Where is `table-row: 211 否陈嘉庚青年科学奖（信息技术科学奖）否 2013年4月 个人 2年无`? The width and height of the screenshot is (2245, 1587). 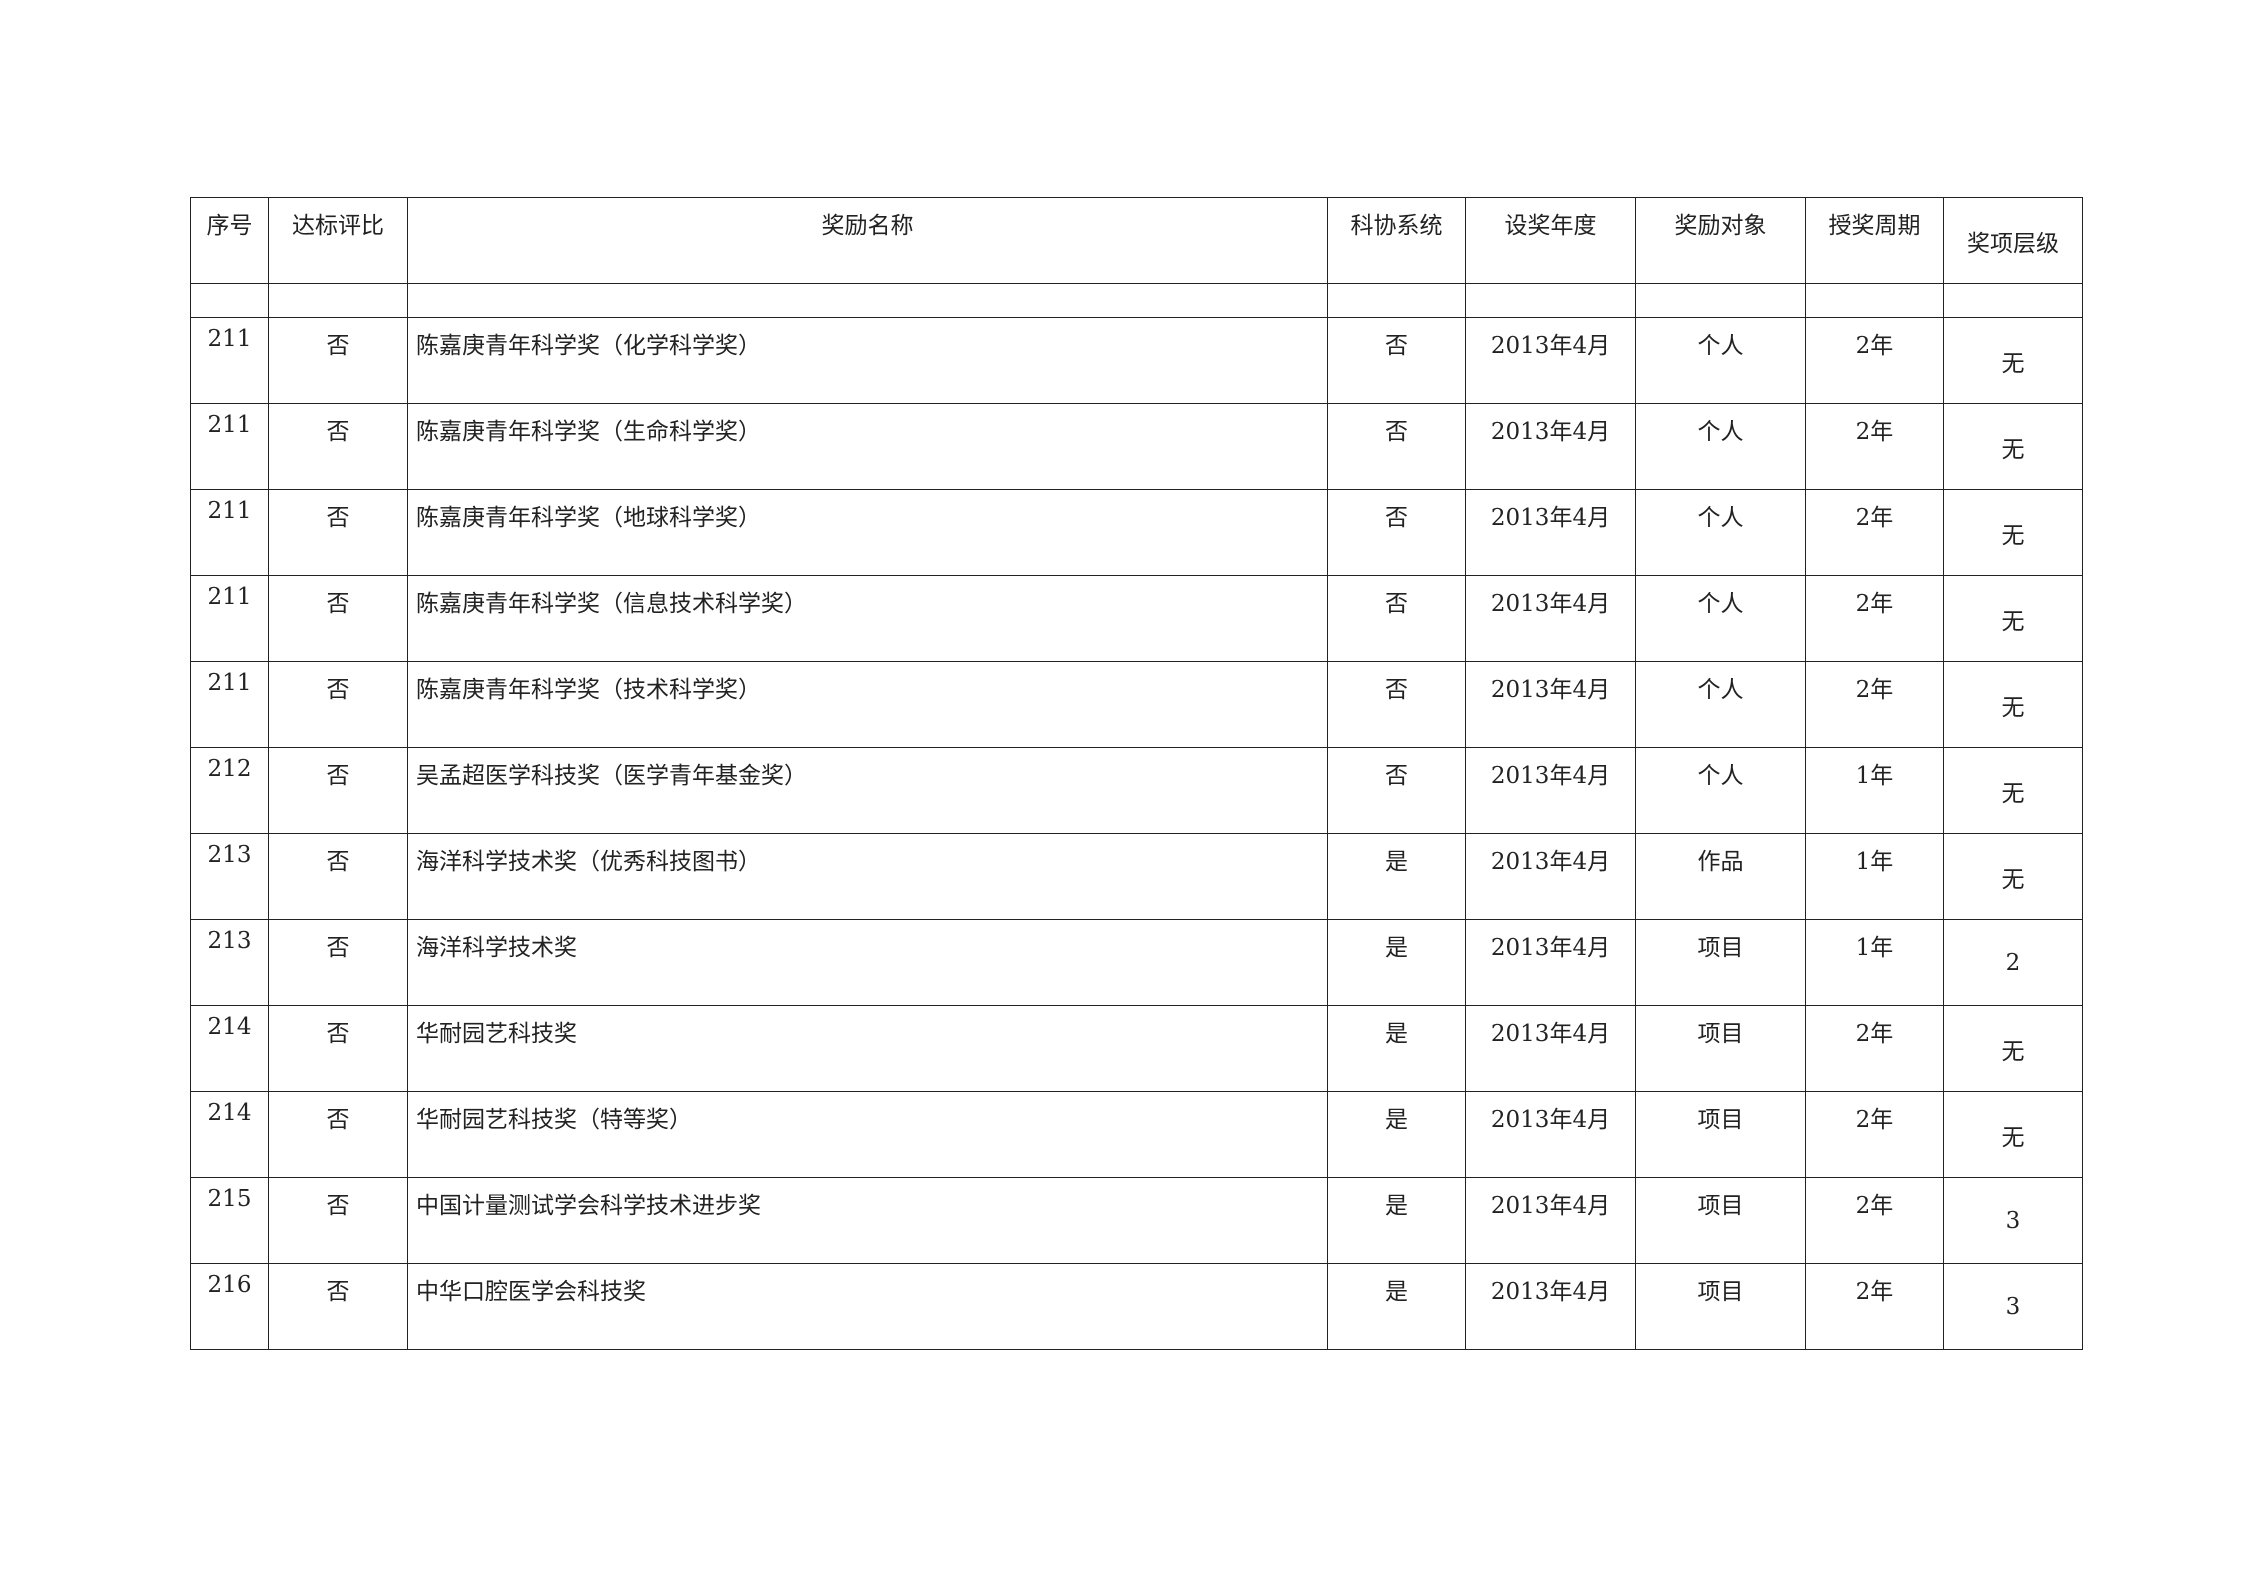
table-row: 211 否陈嘉庚青年科学奖（信息技术科学奖）否 2013年4月 个人 2年无 is located at coordinates (1136, 618).